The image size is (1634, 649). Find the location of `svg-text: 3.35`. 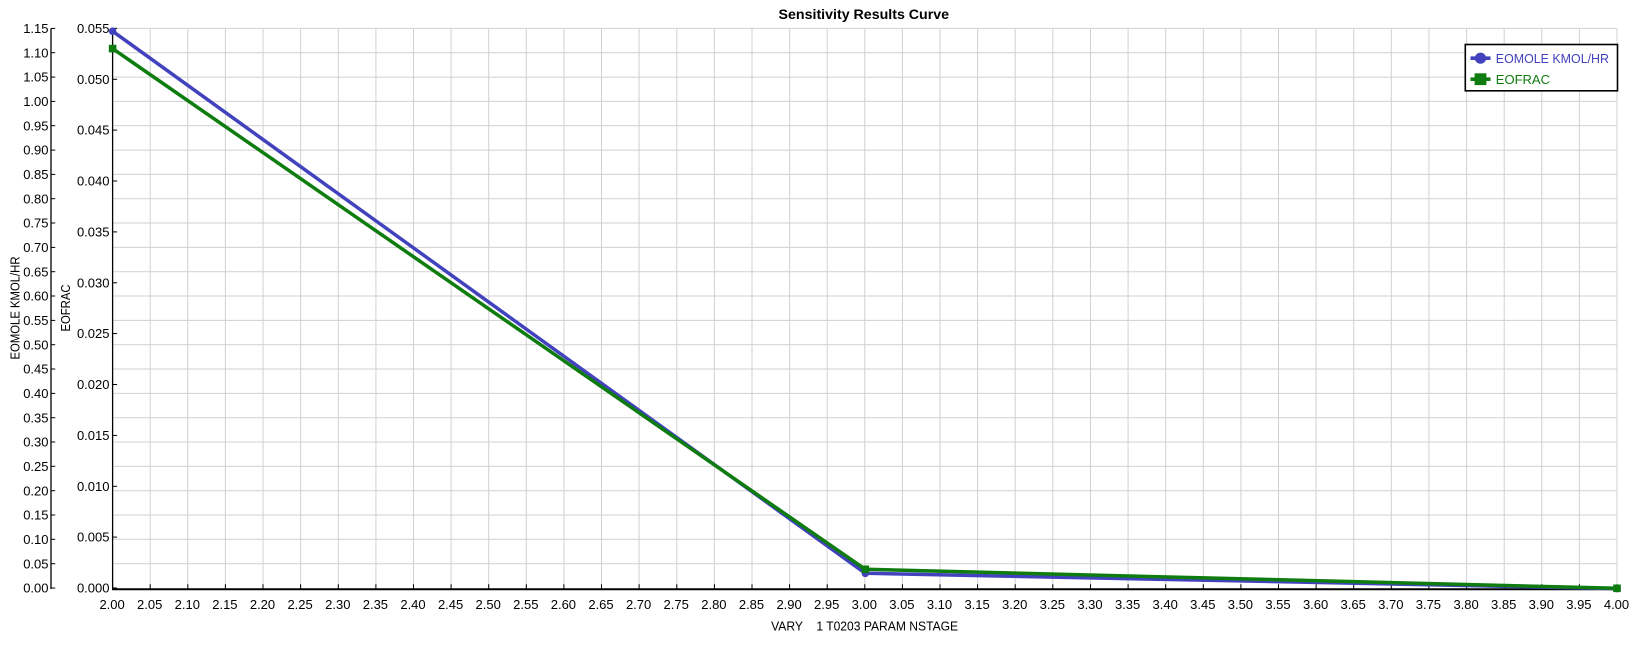

svg-text: 3.35 is located at coordinates (1127, 604).